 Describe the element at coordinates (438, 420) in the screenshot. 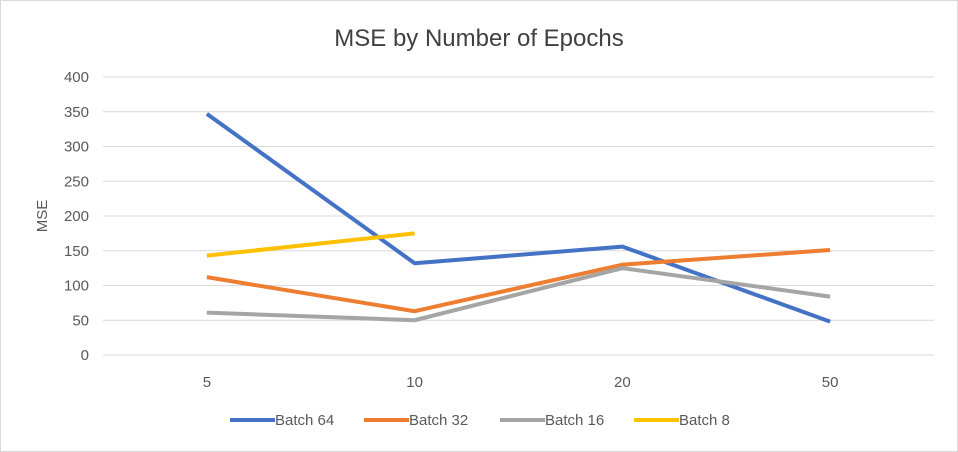

I see `legend-label: Batch 32` at that location.